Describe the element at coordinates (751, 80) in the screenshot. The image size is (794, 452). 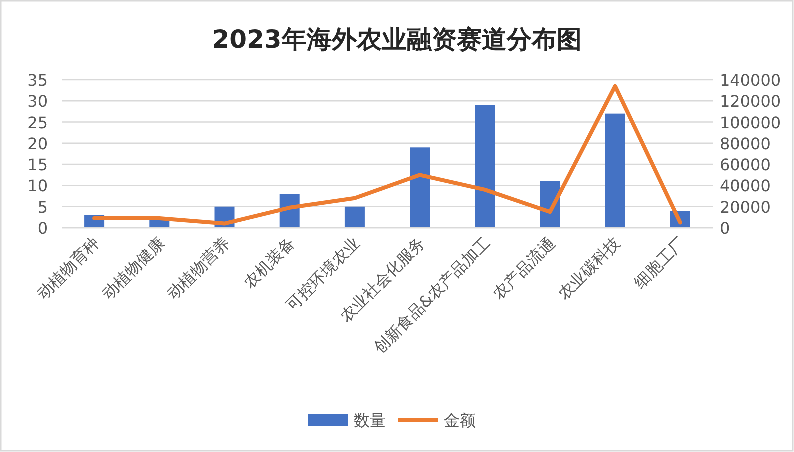
I see `y2-tick-label: 140000` at that location.